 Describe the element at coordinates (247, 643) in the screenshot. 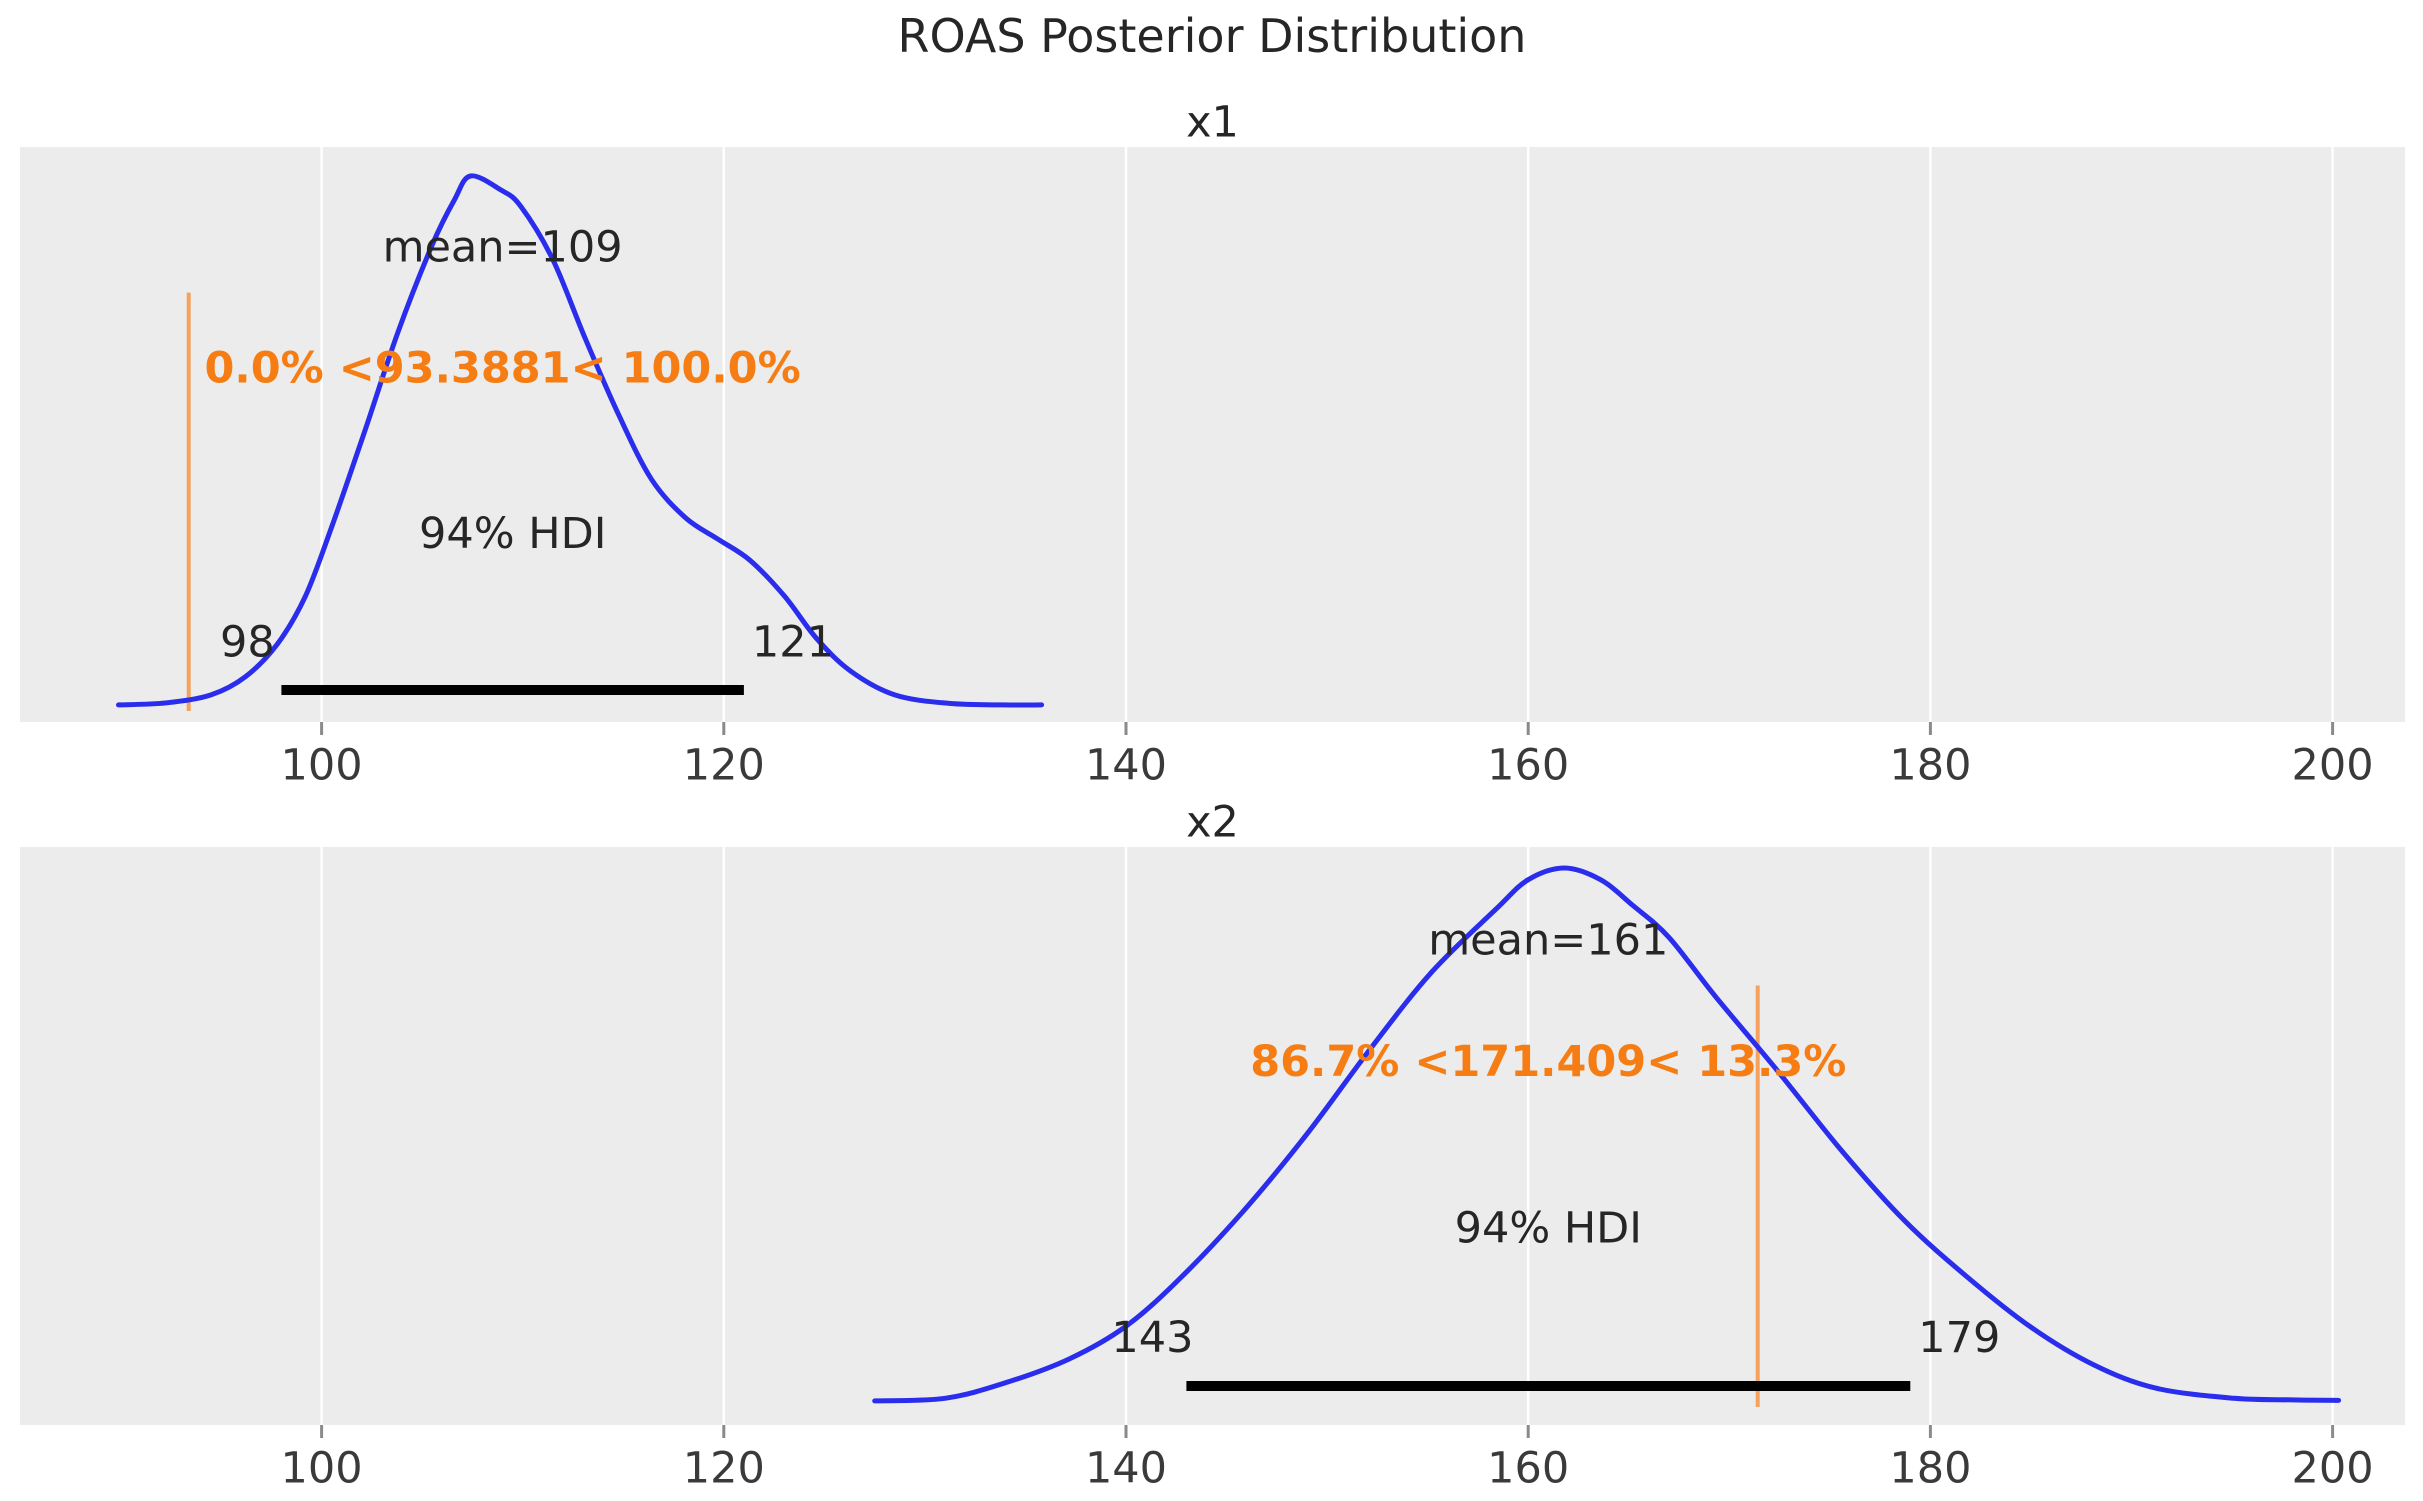

I see `hdi-lower-label: 98` at that location.